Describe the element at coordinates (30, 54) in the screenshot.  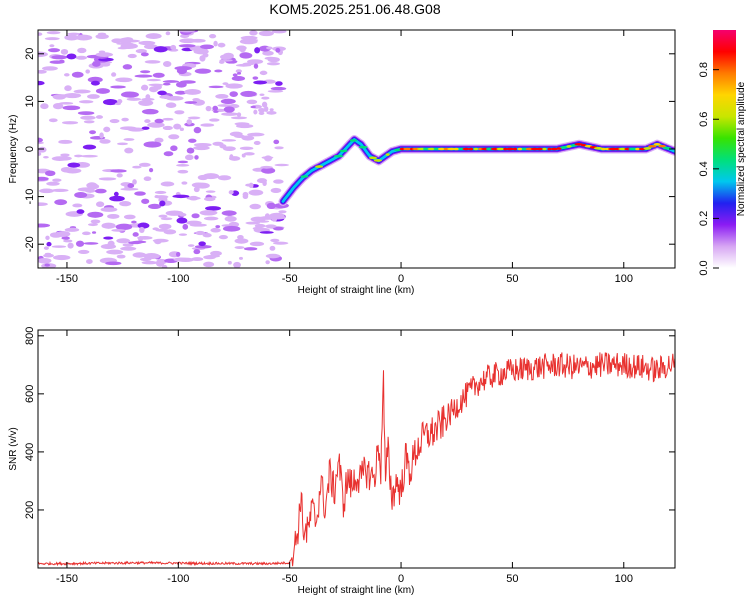
I see `spectrogram-y-tick-label: 20` at that location.